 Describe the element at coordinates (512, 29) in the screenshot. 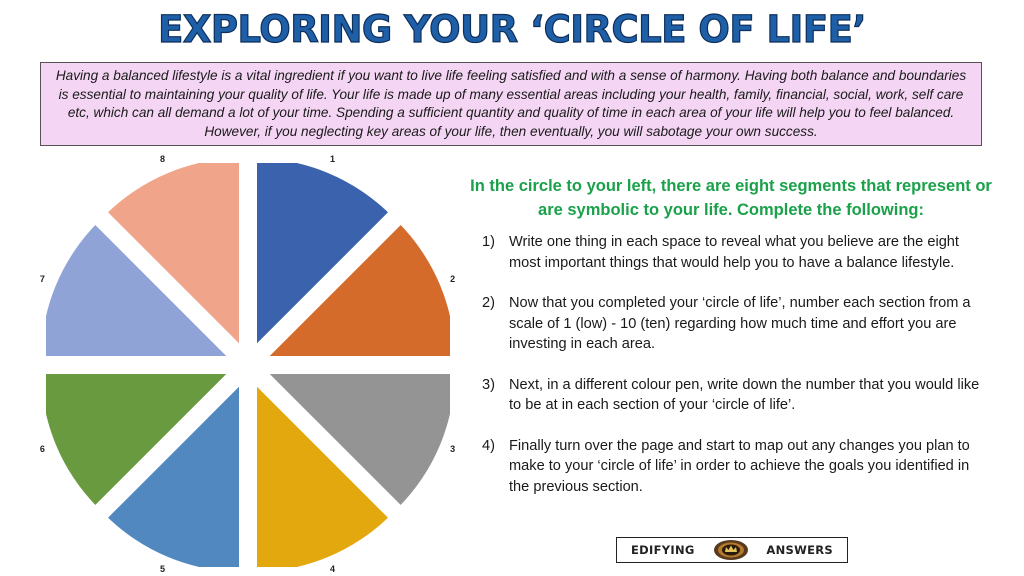

I see `page-title: EXPLORING YOUR ‘CIRCLE OF LIFE’` at that location.